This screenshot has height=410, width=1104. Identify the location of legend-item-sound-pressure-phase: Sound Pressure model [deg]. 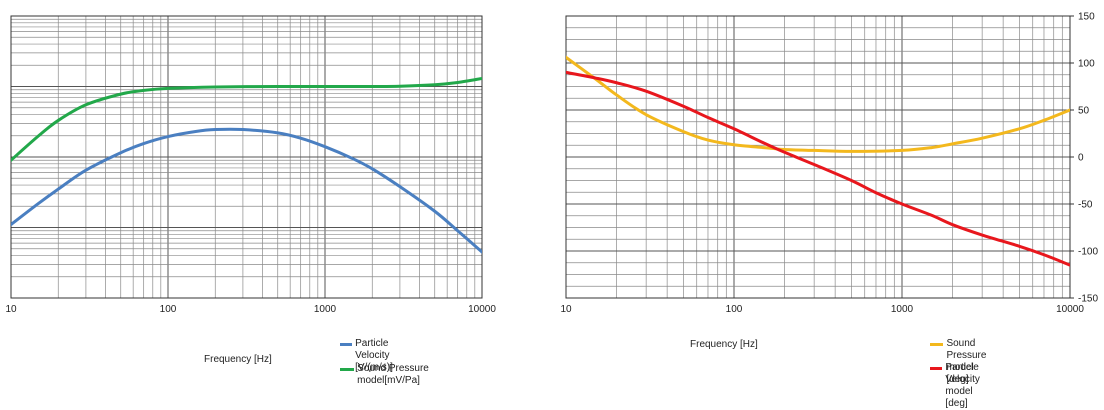
(964, 362).